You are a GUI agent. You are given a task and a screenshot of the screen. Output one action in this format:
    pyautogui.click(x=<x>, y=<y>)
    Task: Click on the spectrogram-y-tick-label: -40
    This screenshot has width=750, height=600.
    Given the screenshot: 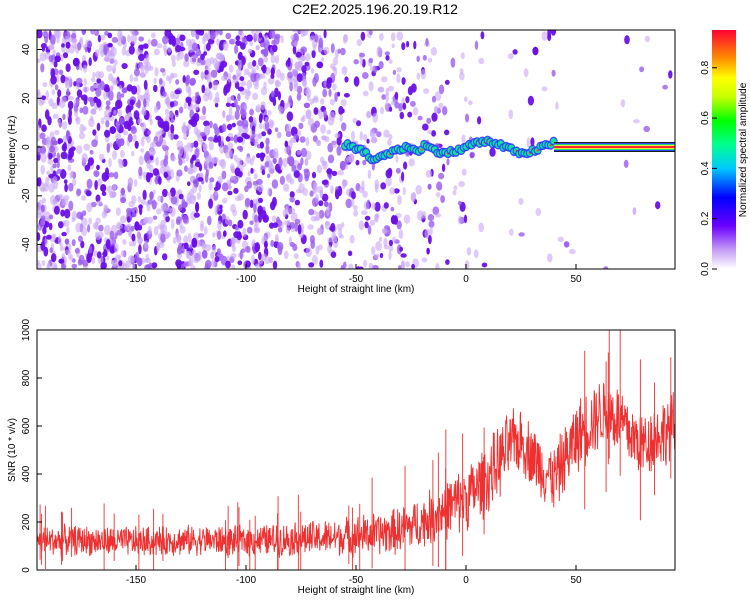 What is the action you would take?
    pyautogui.click(x=26, y=244)
    